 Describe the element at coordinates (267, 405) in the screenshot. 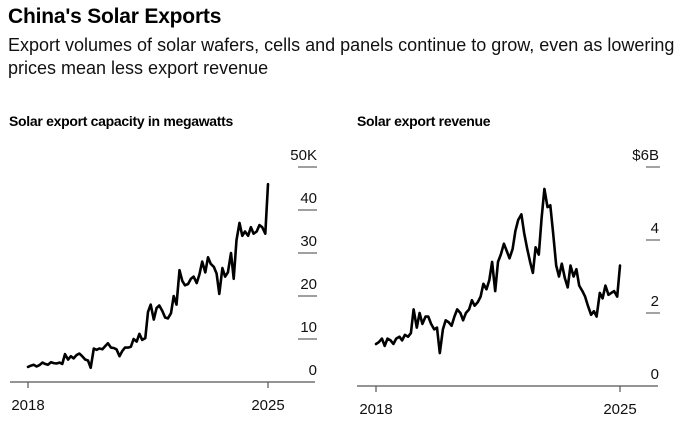

I see `x-tick-label-capacity-1: 2025` at that location.